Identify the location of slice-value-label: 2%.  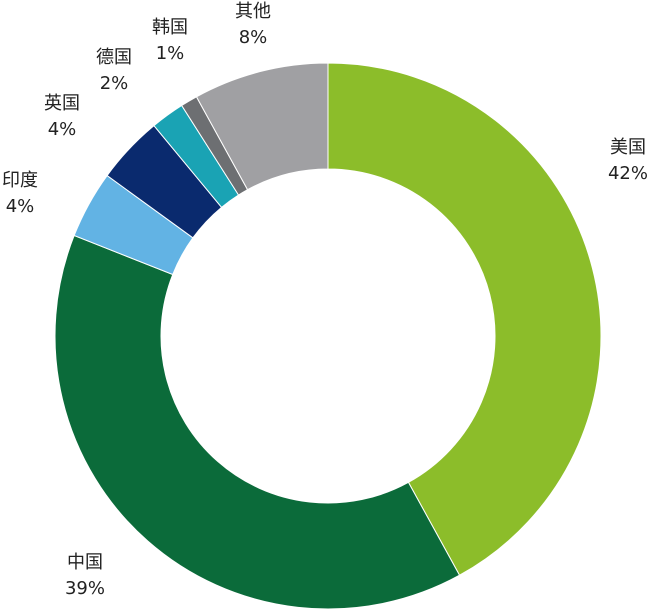
(114, 83).